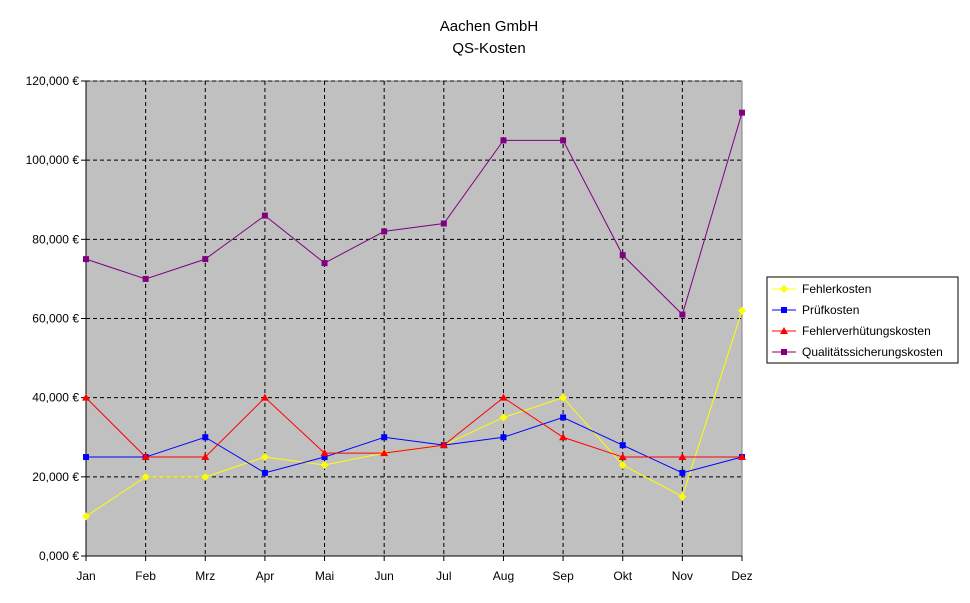  Describe the element at coordinates (85, 576) in the screenshot. I see `x-tick-label: Jan` at that location.